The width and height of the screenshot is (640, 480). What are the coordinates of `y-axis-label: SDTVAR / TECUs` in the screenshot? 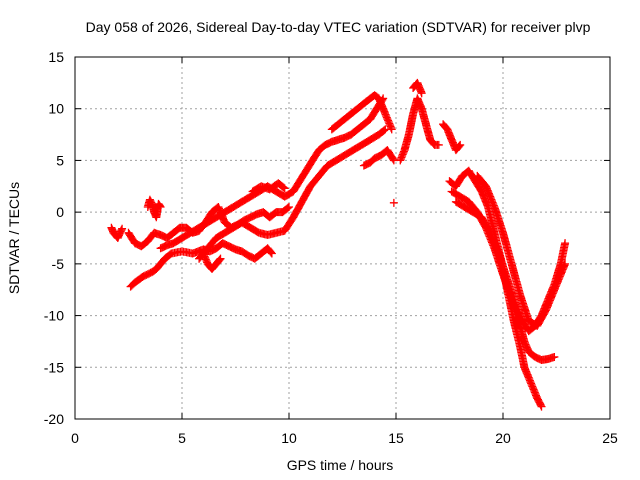 It's located at (14, 238).